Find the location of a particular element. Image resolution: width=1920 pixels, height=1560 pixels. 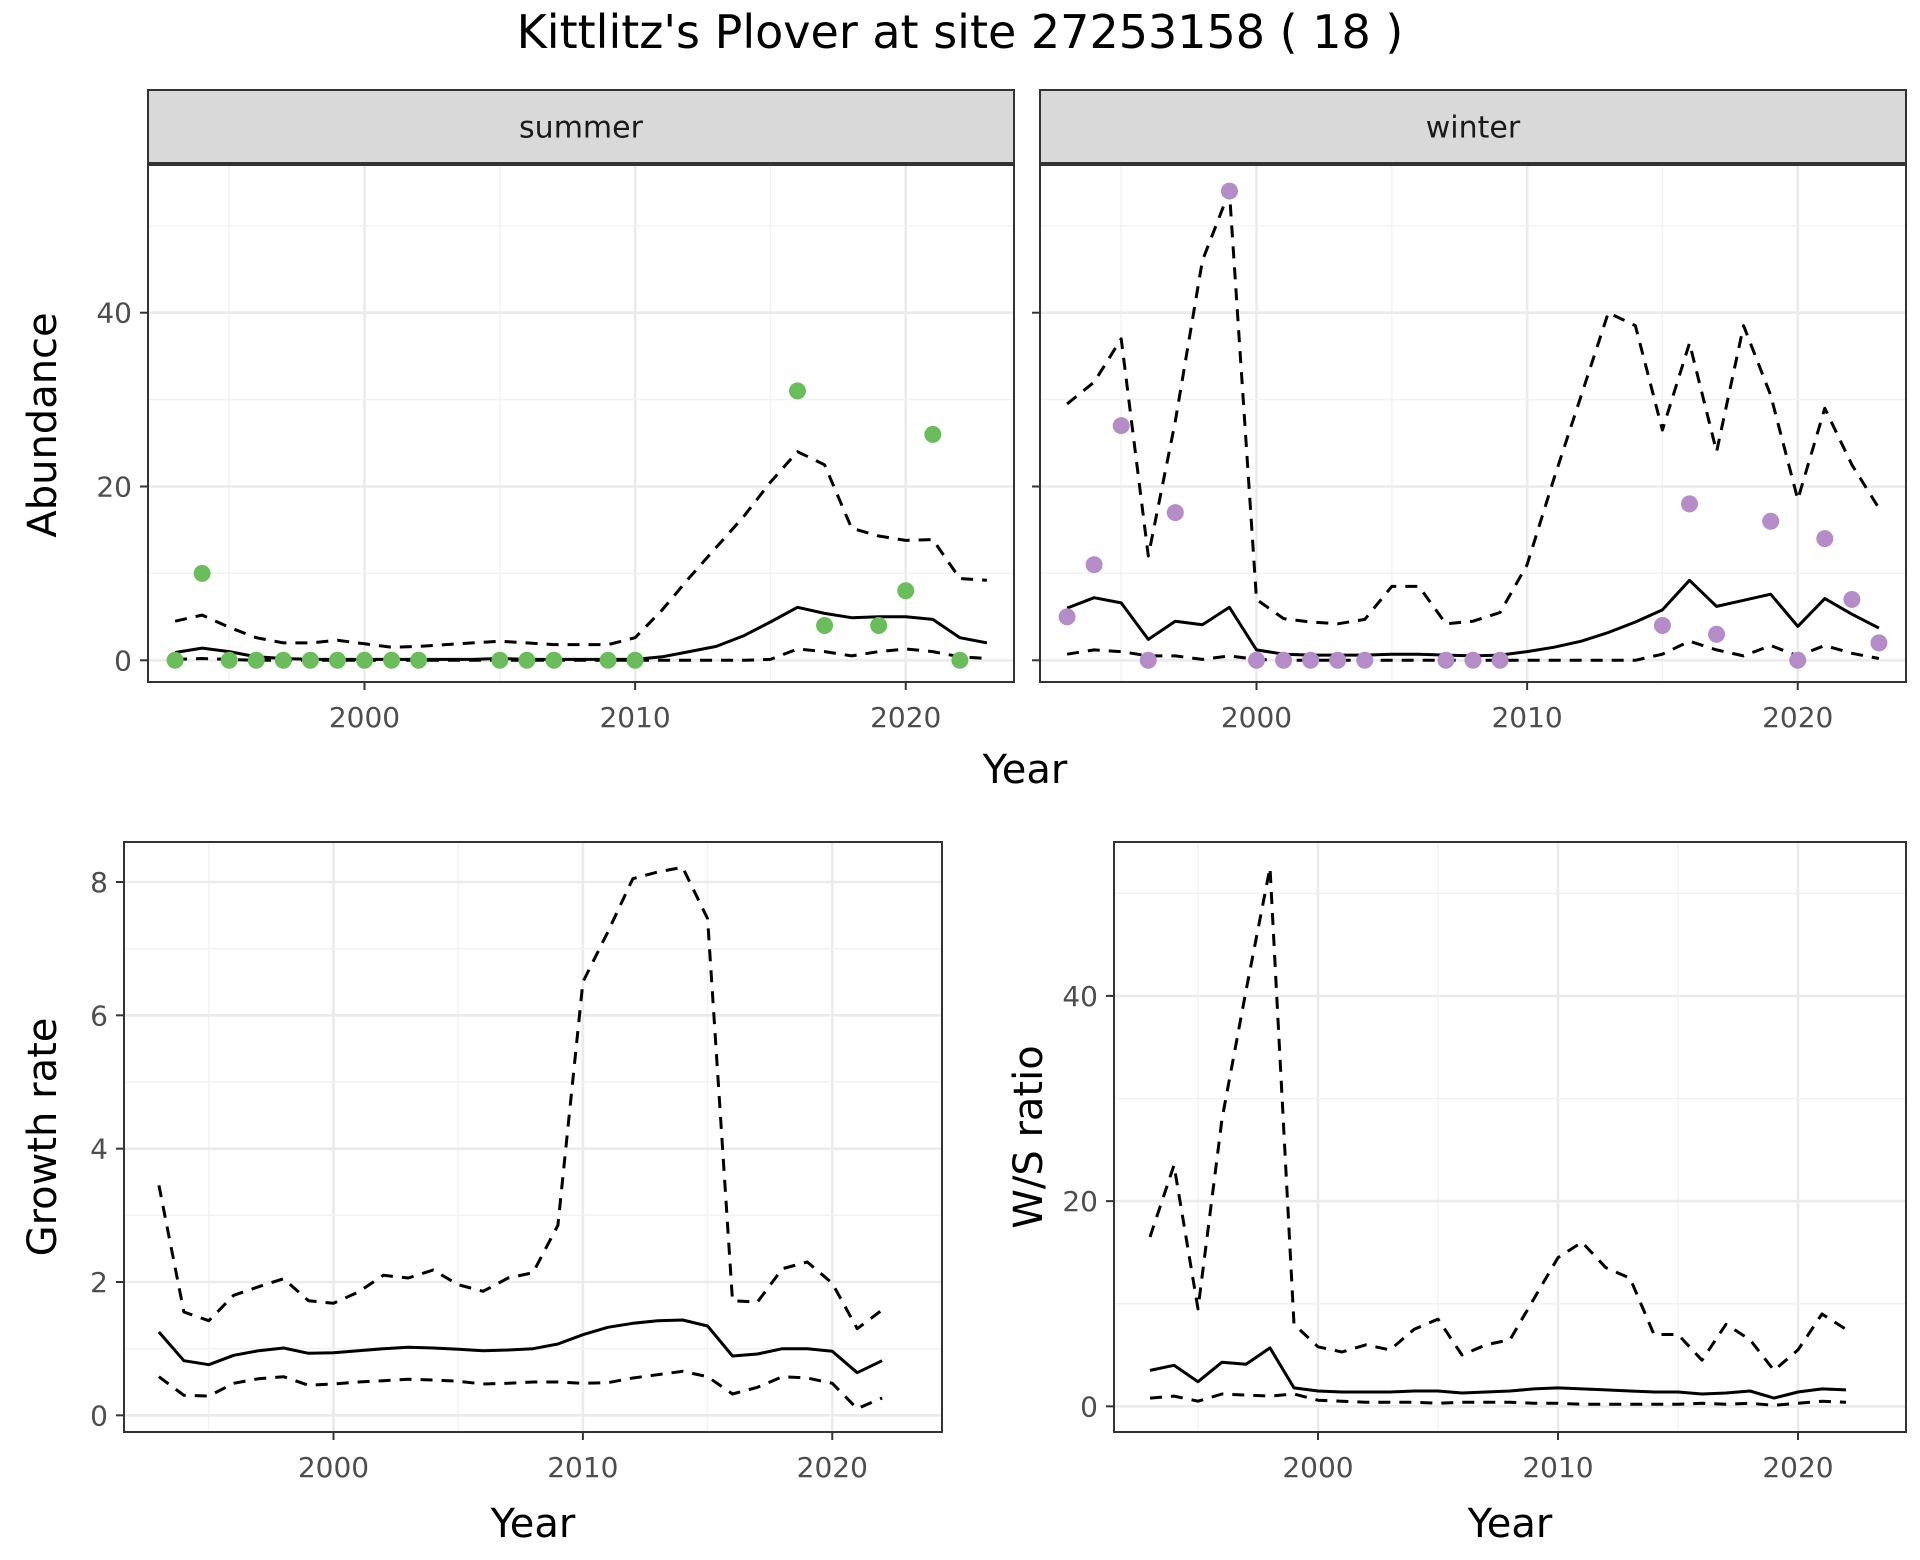

top-x-axis-title: Year is located at coordinates (1025, 770).